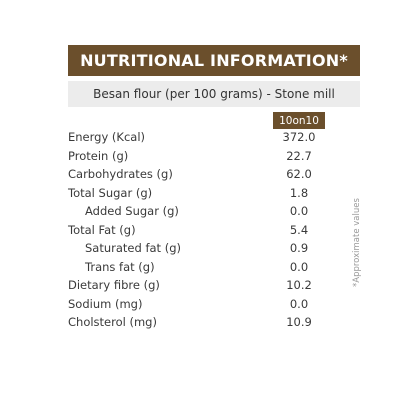 This screenshot has width=416, height=416. I want to click on row-label: Protein (g), so click(98, 155).